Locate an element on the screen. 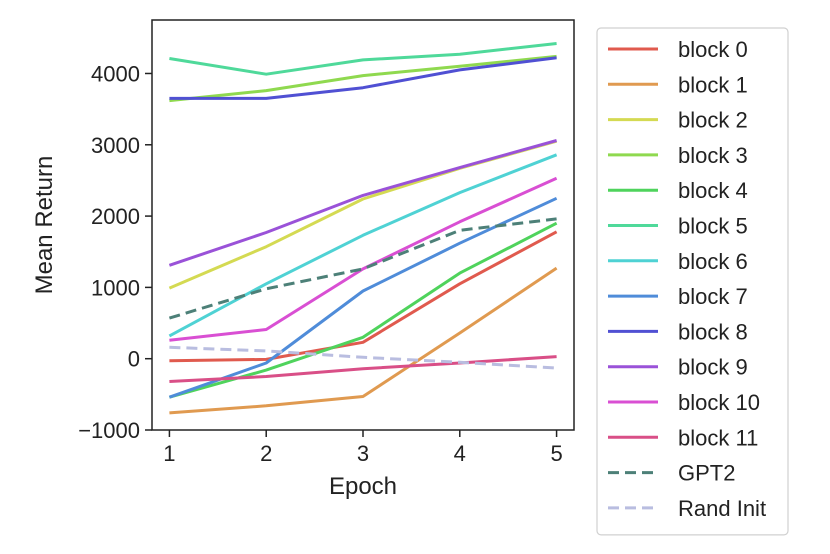 This screenshot has height=554, width=830. legend-label: block 9 is located at coordinates (713, 367).